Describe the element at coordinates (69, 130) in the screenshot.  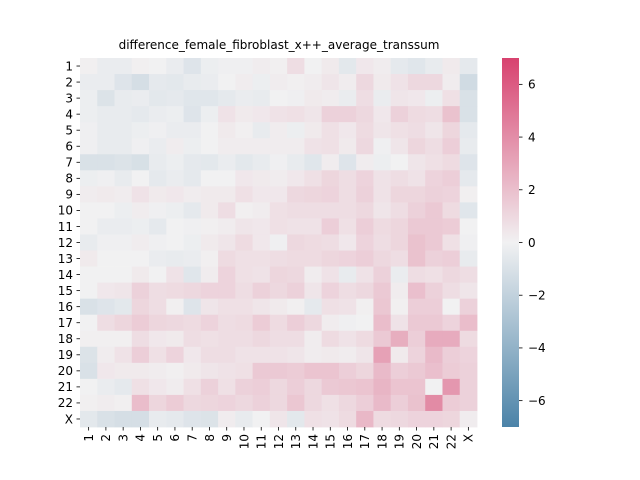
I see `y-tick-label: 5` at that location.